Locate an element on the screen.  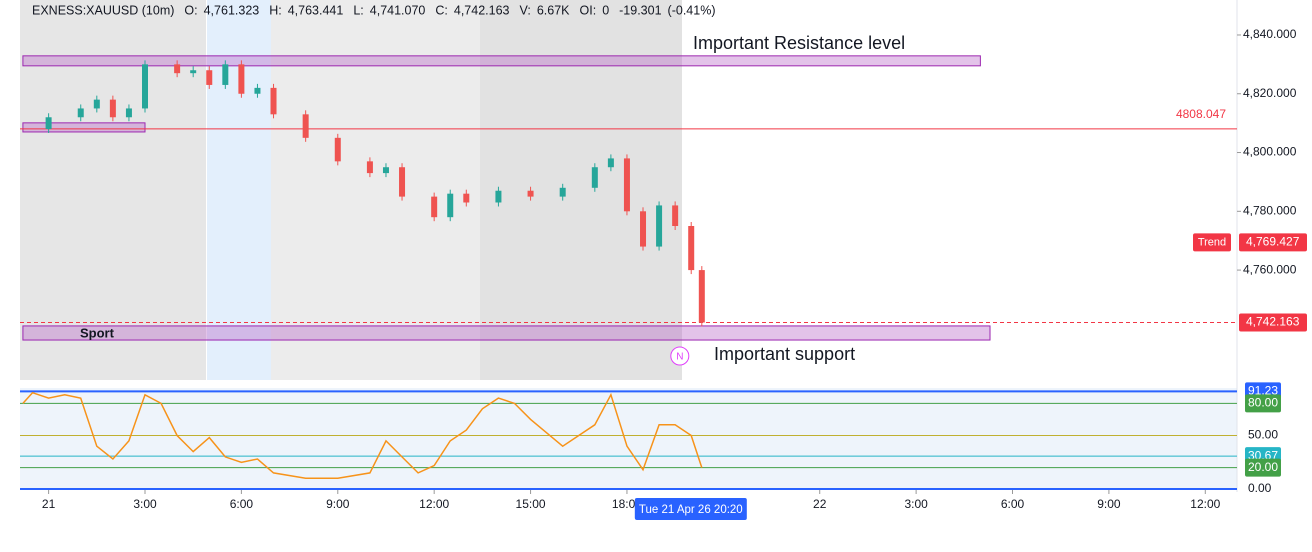
cursor-time: Tue 21 Apr 26 20:20 is located at coordinates (691, 510).